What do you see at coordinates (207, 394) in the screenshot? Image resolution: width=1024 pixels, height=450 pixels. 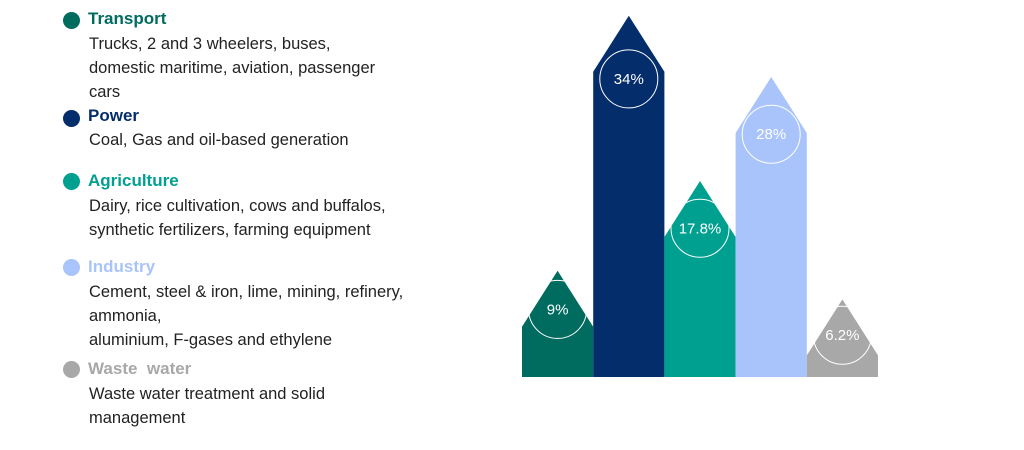 I see `legend-desc-line: Waste water treatment and solid` at bounding box center [207, 394].